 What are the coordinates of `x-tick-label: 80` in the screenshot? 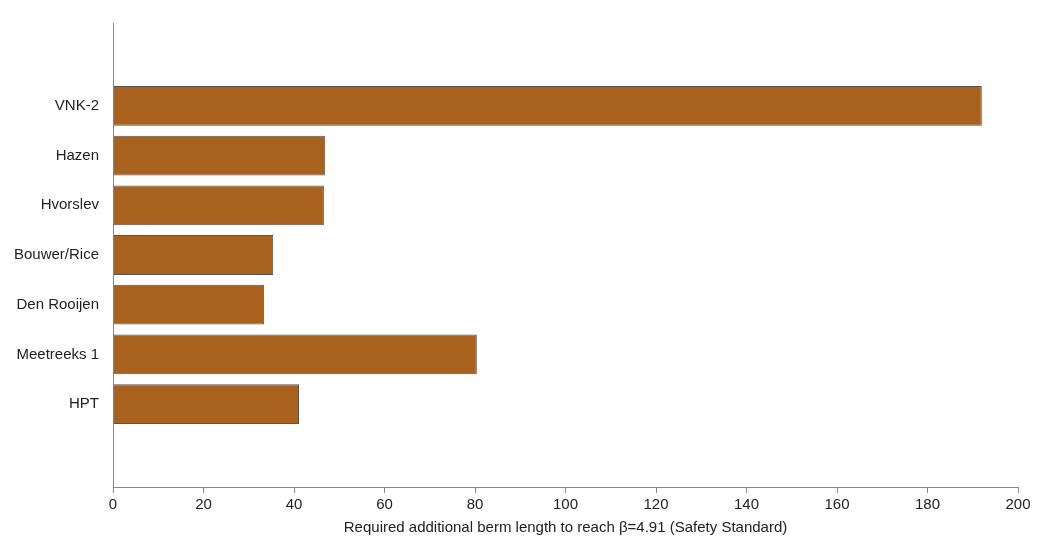 It's located at (475, 504).